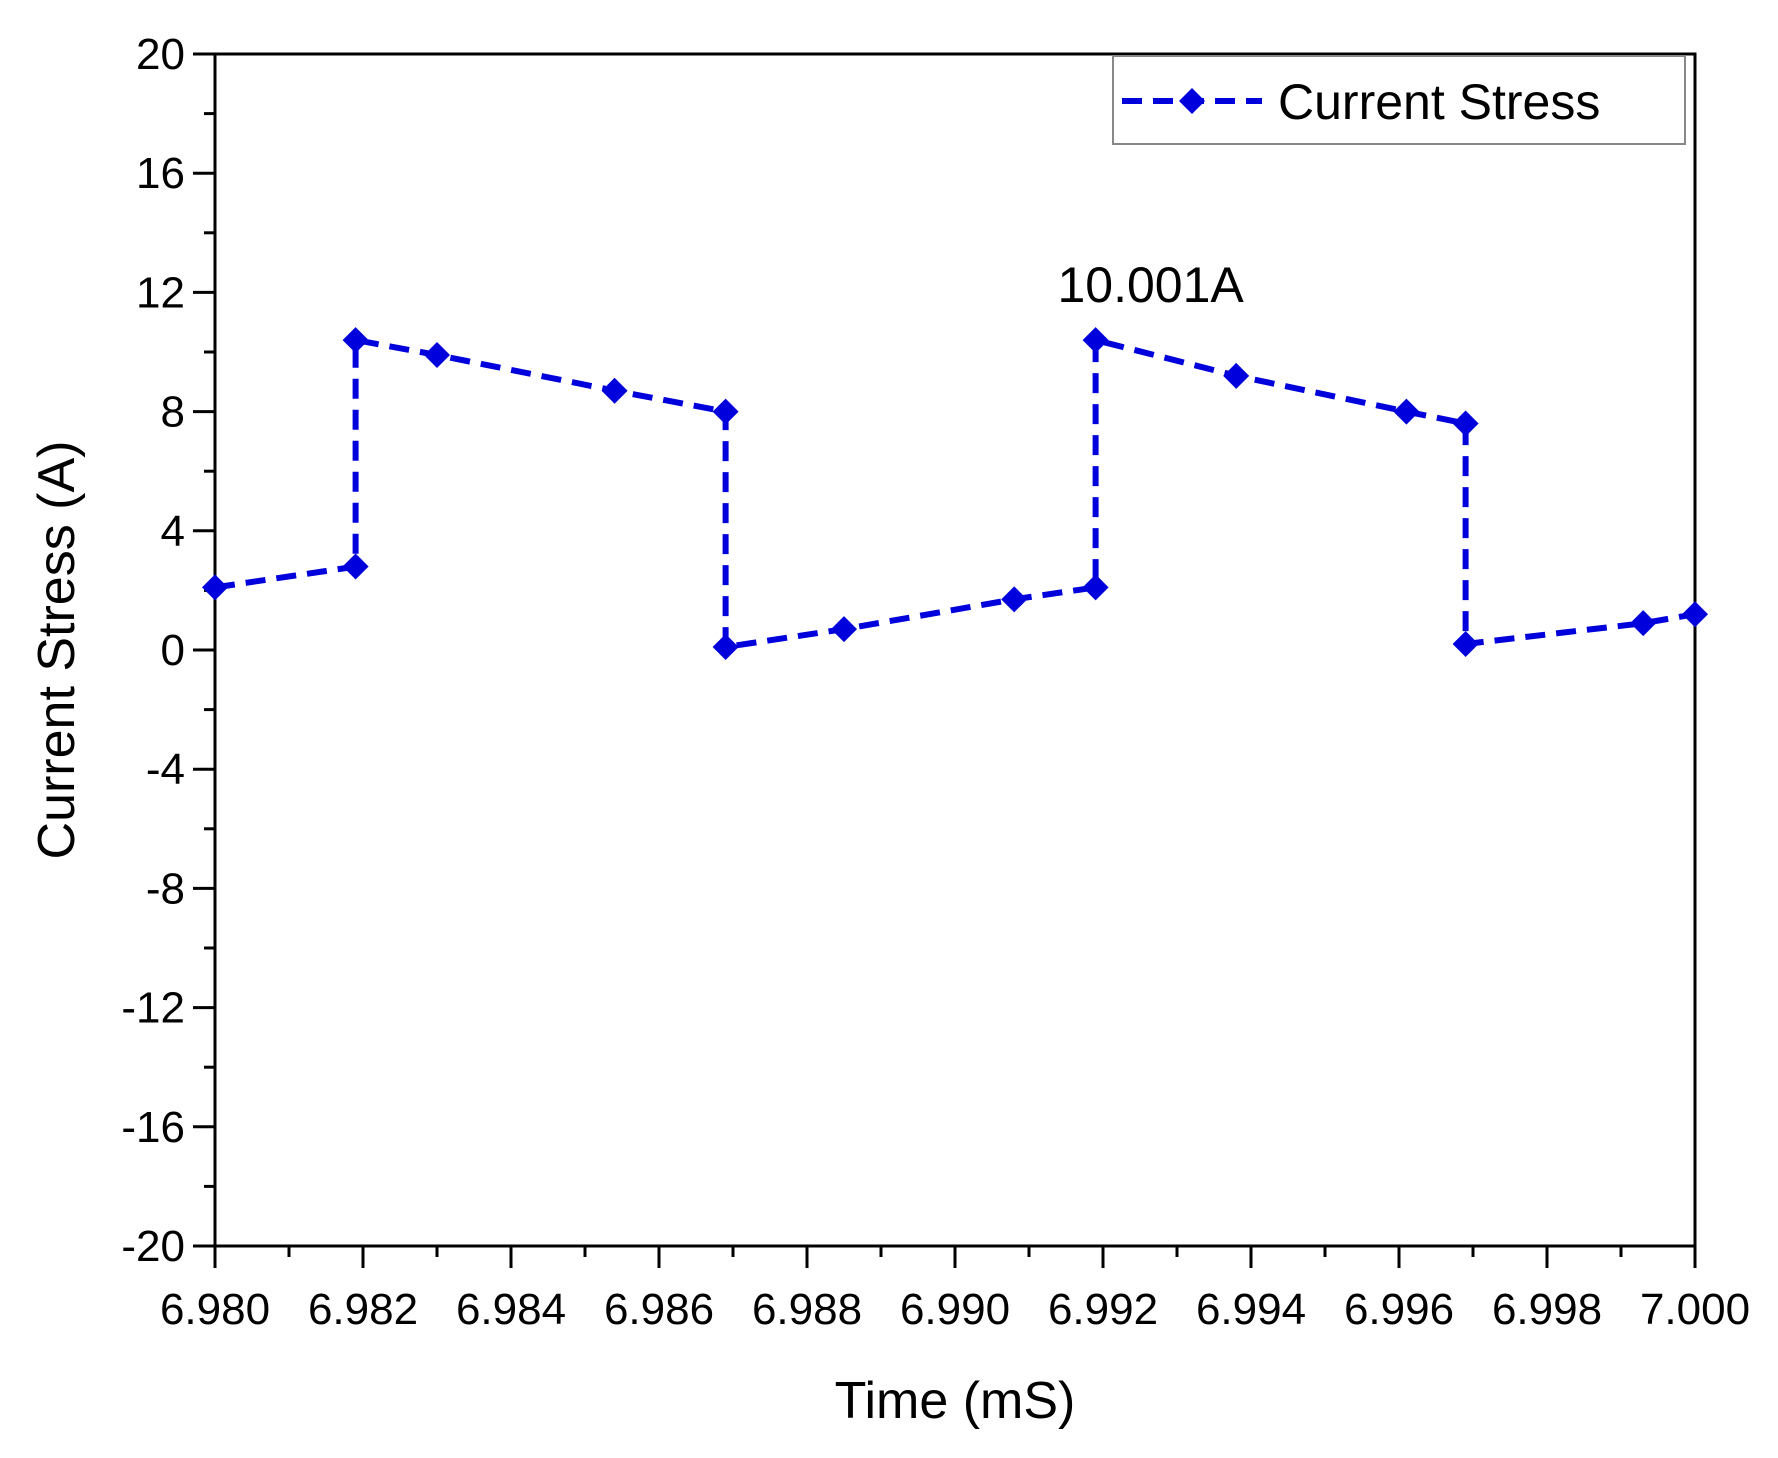 The height and width of the screenshot is (1458, 1778). What do you see at coordinates (160, 173) in the screenshot?
I see `y-tick-label: 16` at bounding box center [160, 173].